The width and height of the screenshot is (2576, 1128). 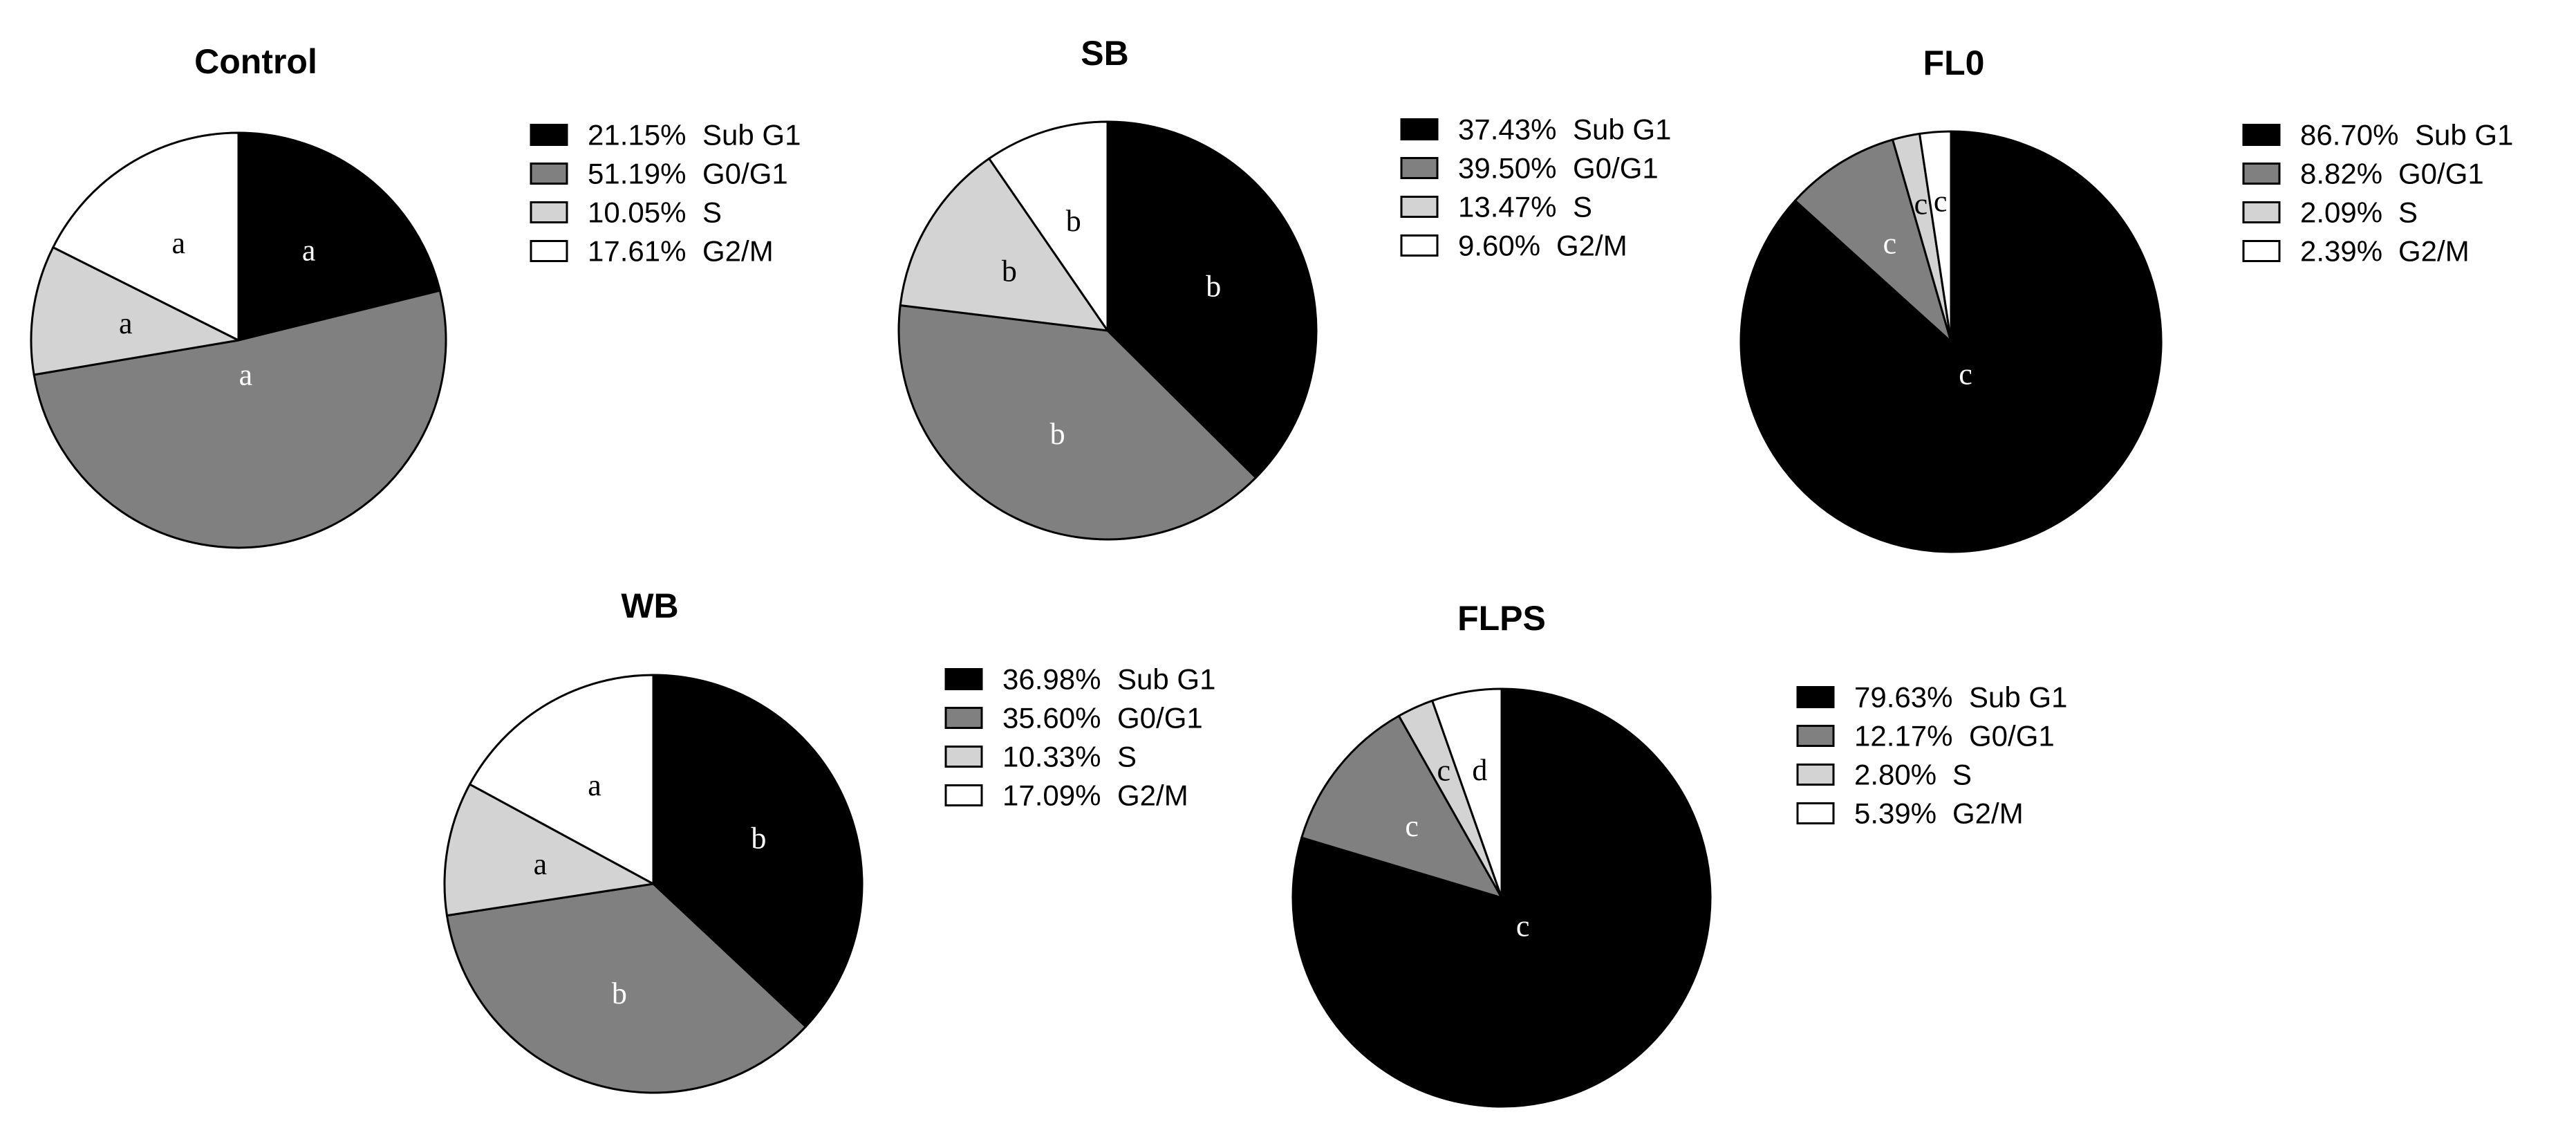 I want to click on legend-value-s: 13.47%, so click(x=1507, y=207).